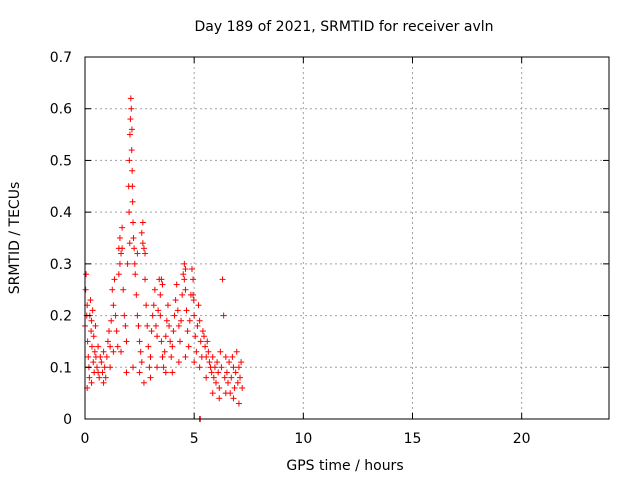 This screenshot has height=480, width=640. Describe the element at coordinates (61, 161) in the screenshot. I see `y-tick-label: 0.5` at that location.